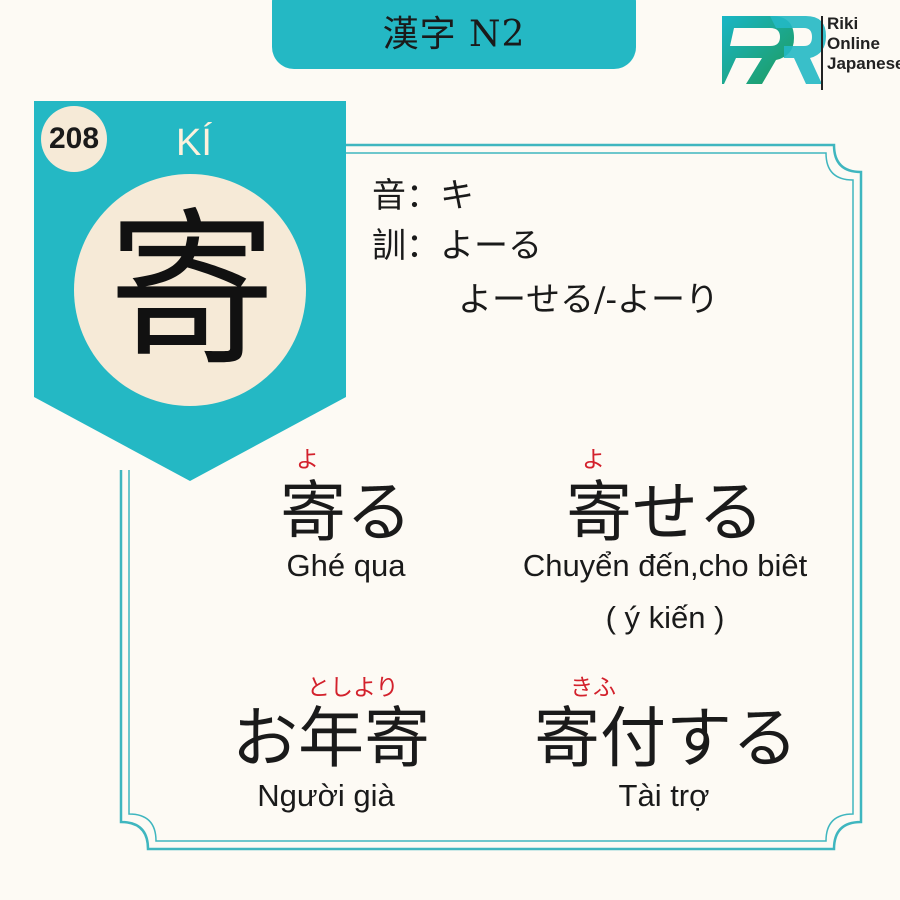 The width and height of the screenshot is (900, 900). I want to click on vocab-2-meaning-2: ( ý kiến ), so click(665, 617).